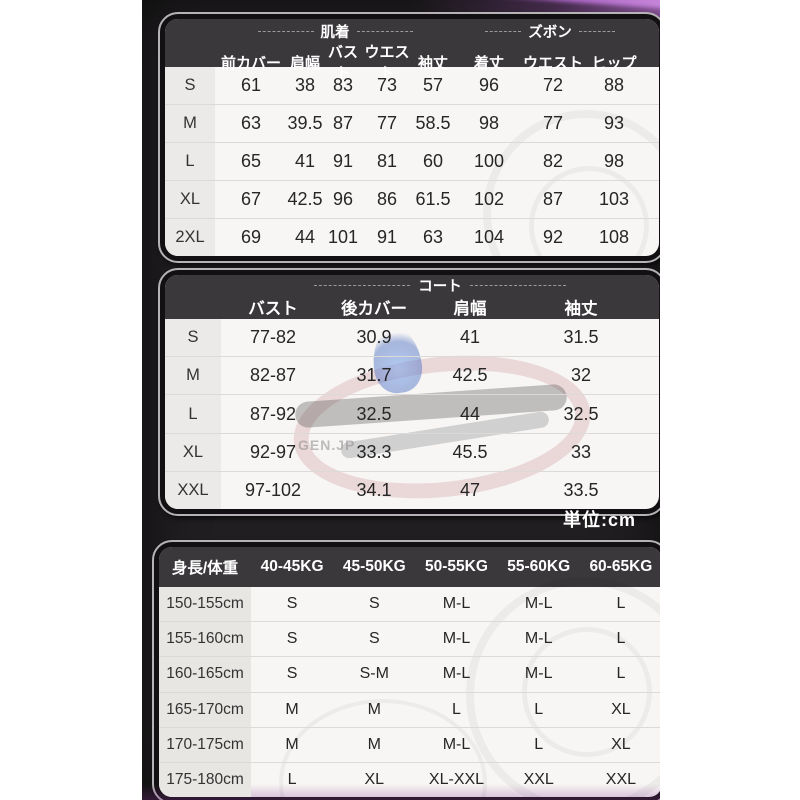 The width and height of the screenshot is (800, 800). Describe the element at coordinates (190, 161) in the screenshot. I see `row-label: L` at that location.